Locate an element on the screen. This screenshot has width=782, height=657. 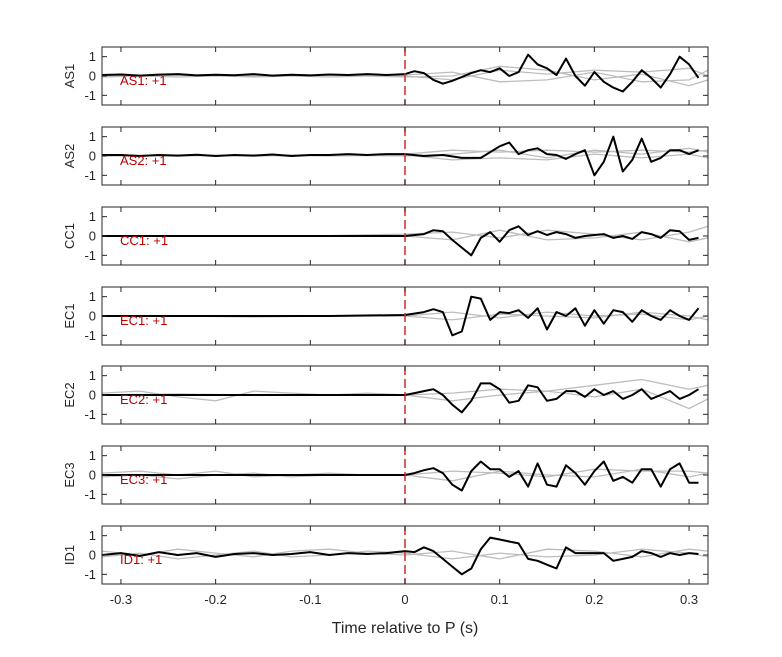
background-trace is located at coordinates (405, 74).